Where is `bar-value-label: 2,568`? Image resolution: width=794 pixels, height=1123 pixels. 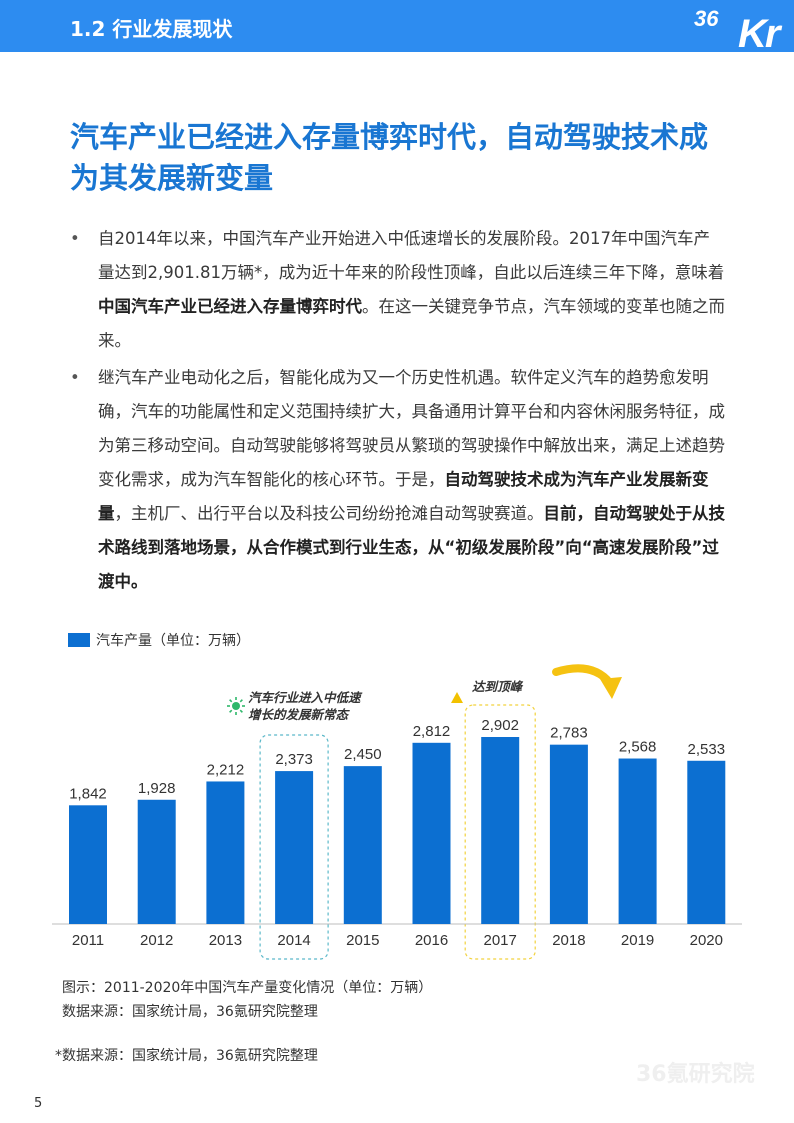
bar-value-label: 2,568 is located at coordinates (638, 747).